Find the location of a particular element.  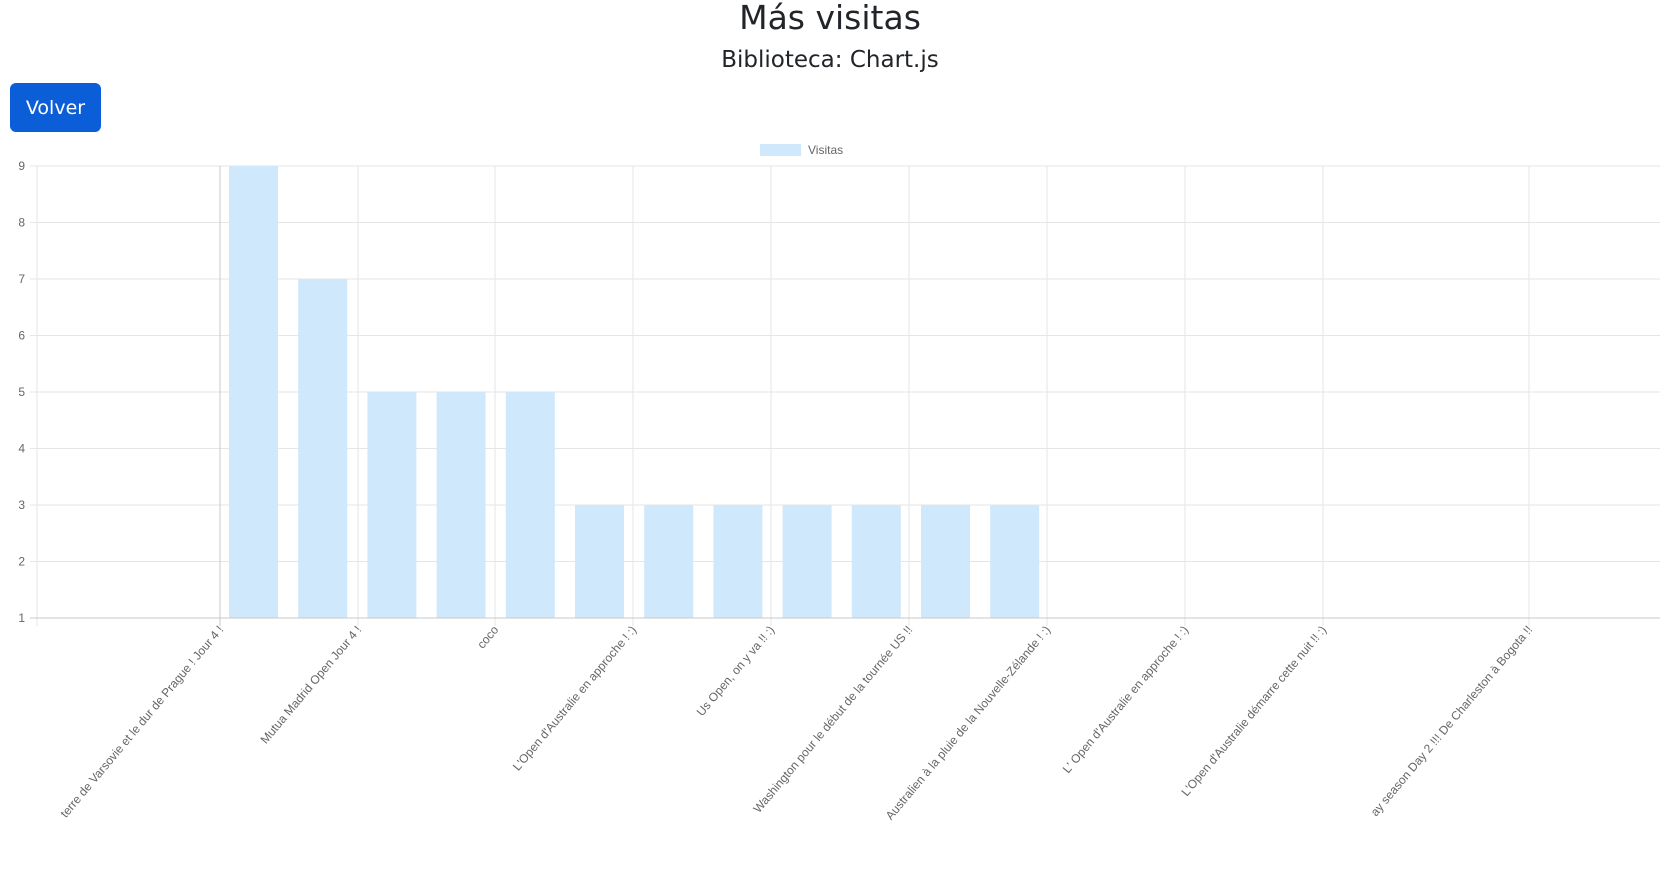

y-tick-label-1: 1 is located at coordinates (21, 618).